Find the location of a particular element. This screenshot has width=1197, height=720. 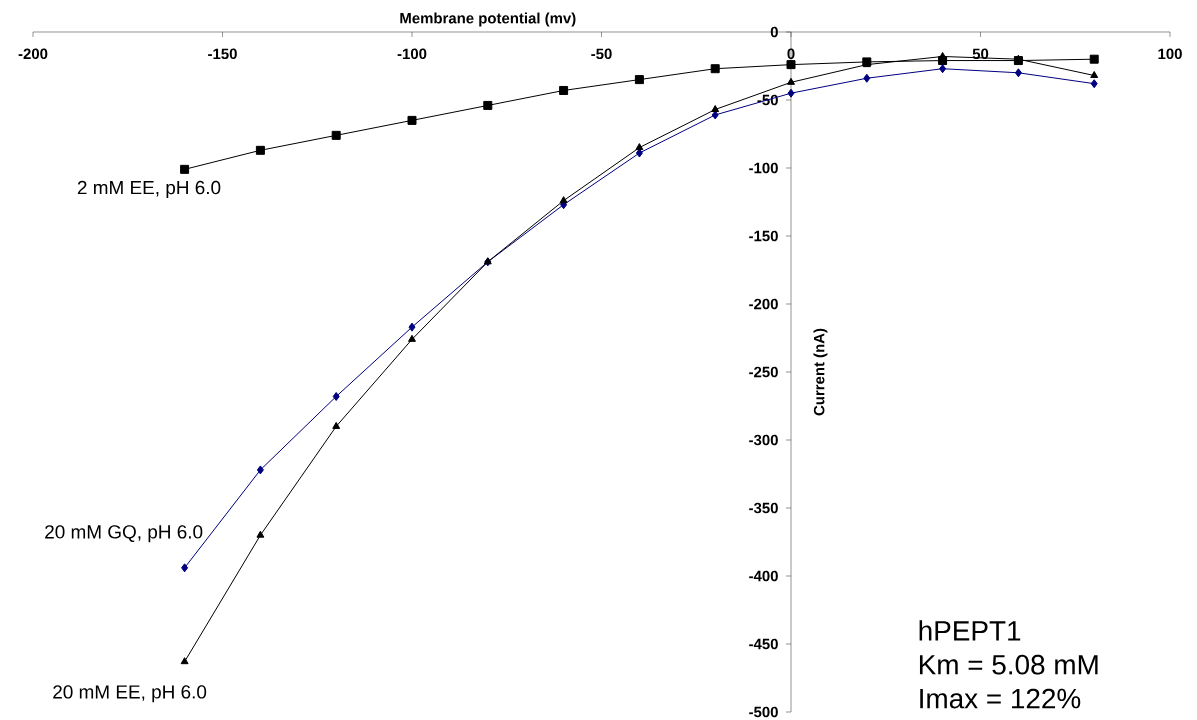

annotation: Imax = 122% is located at coordinates (1000, 698).